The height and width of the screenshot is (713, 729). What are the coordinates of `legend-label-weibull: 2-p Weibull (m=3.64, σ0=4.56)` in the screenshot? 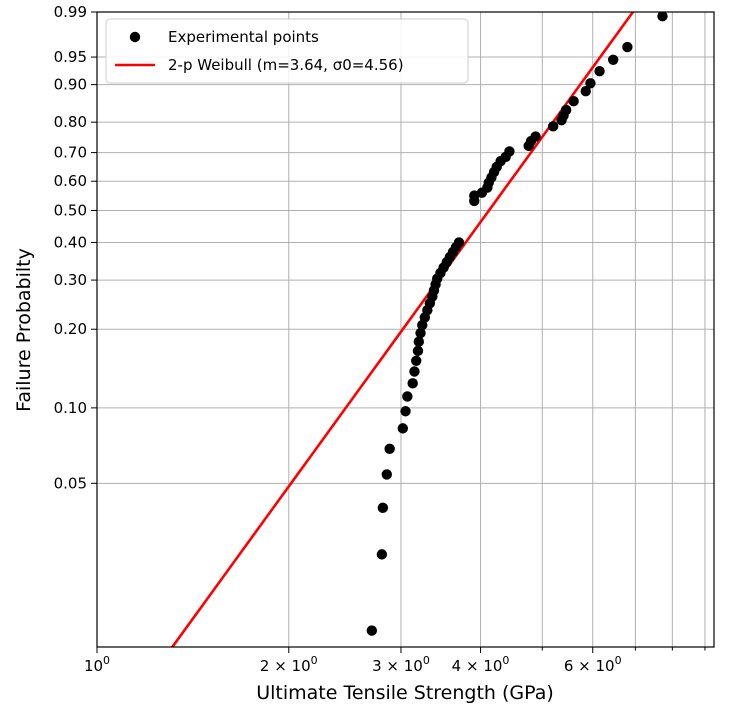 It's located at (286, 65).